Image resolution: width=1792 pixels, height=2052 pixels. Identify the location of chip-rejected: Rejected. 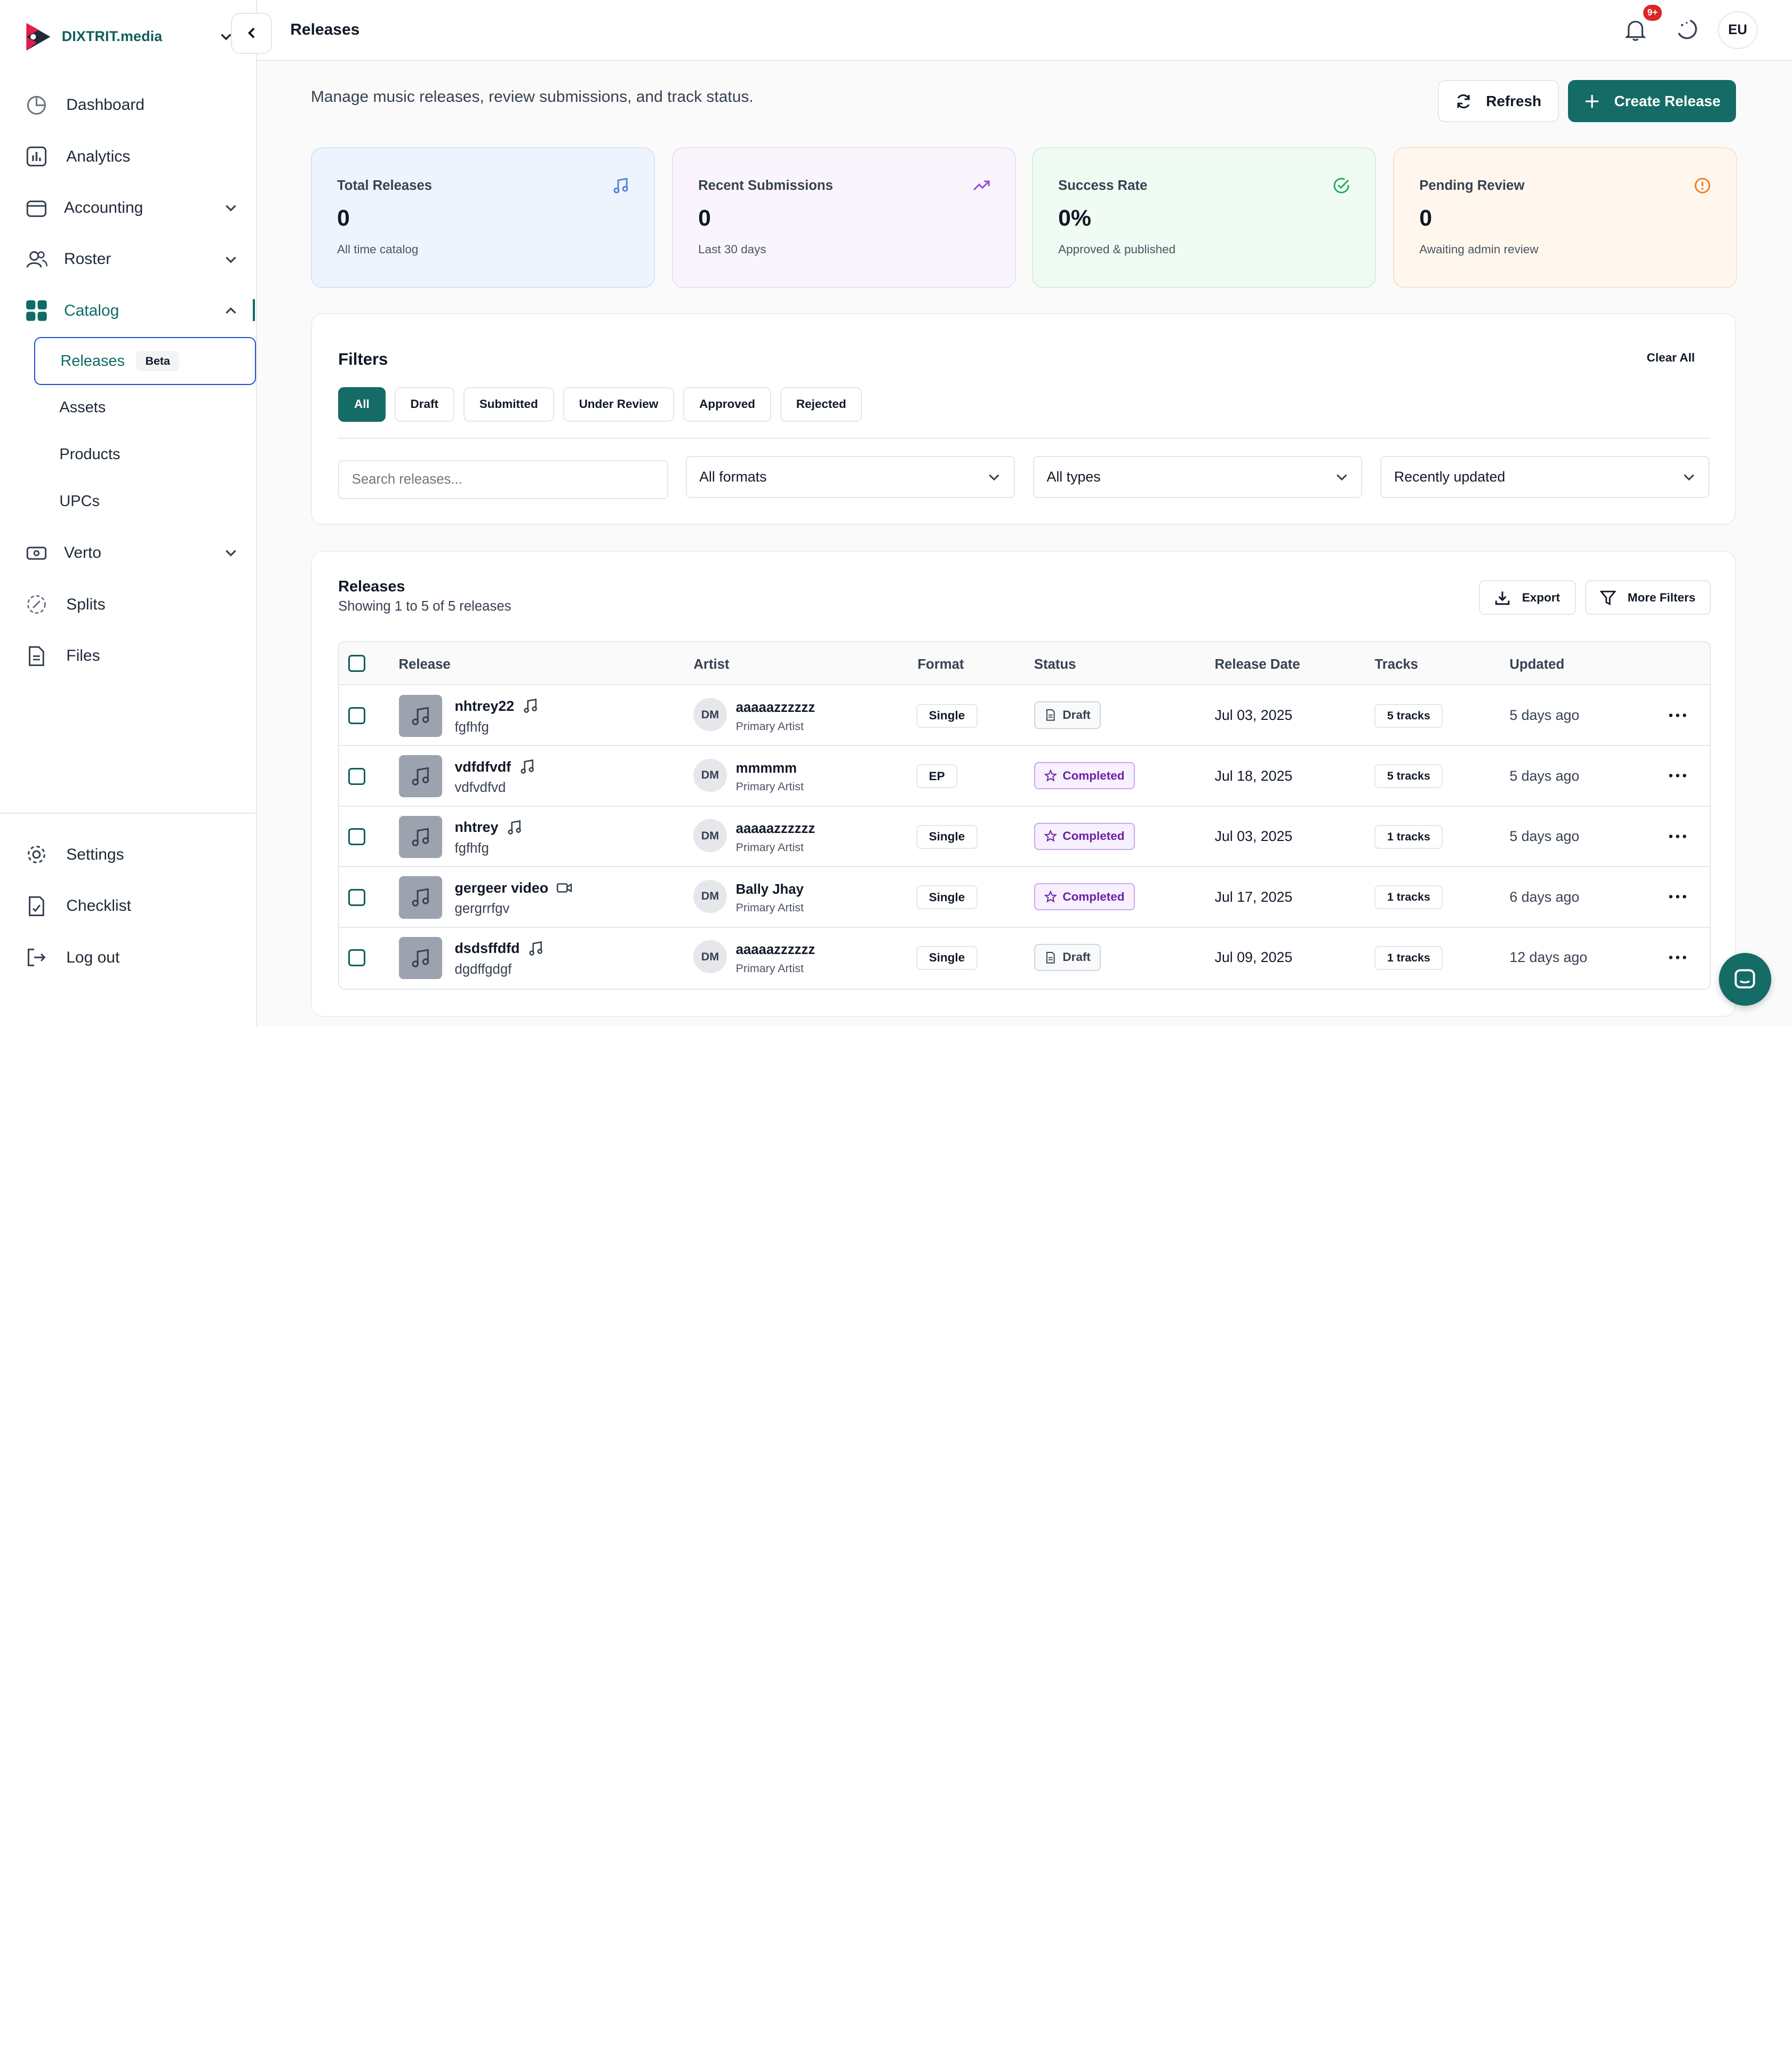
(821, 404).